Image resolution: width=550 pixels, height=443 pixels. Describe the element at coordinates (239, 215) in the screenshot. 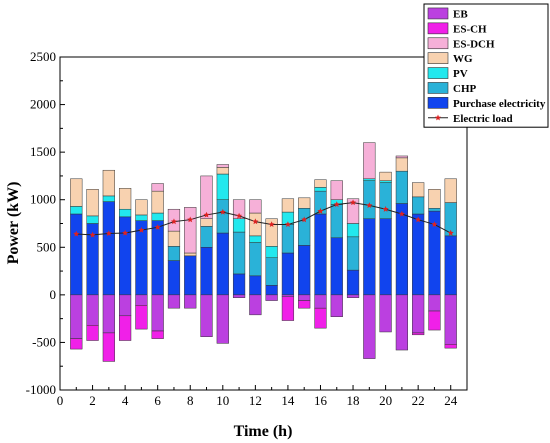

I see `electric-load-point-h11` at that location.